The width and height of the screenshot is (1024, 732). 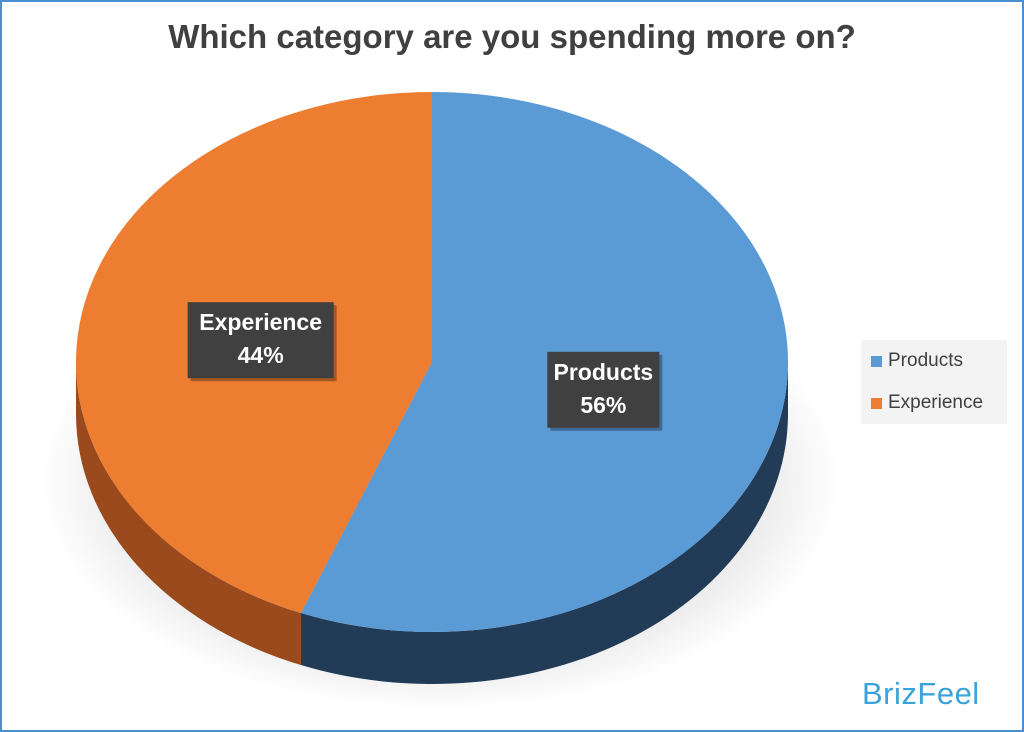 What do you see at coordinates (603, 405) in the screenshot?
I see `data-label-value: 56%` at bounding box center [603, 405].